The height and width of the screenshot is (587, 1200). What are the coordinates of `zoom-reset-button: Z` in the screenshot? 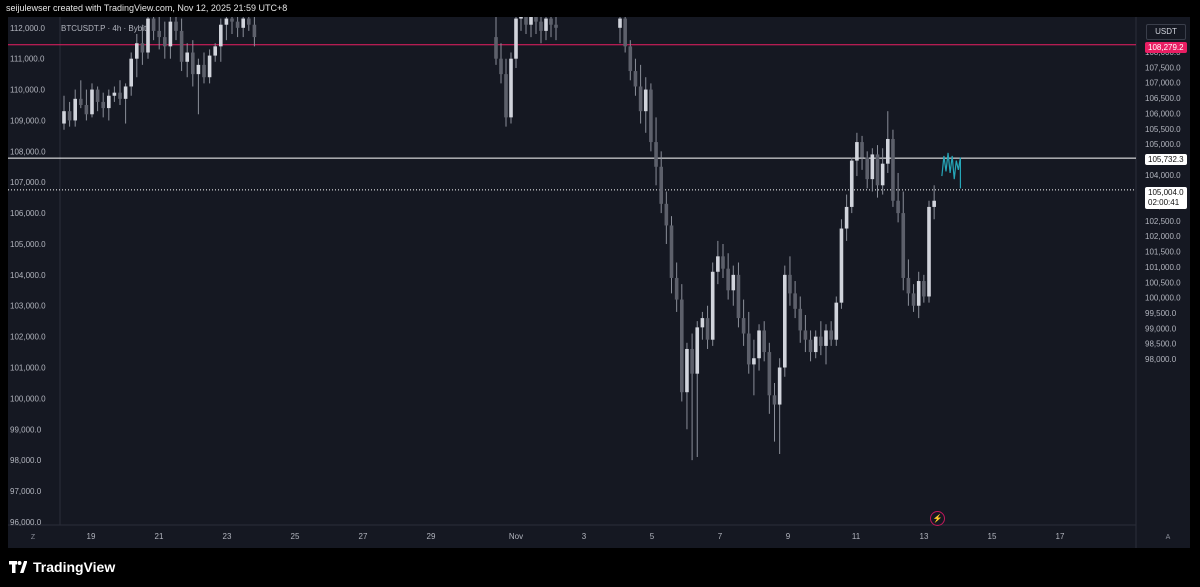 It's located at (33, 537).